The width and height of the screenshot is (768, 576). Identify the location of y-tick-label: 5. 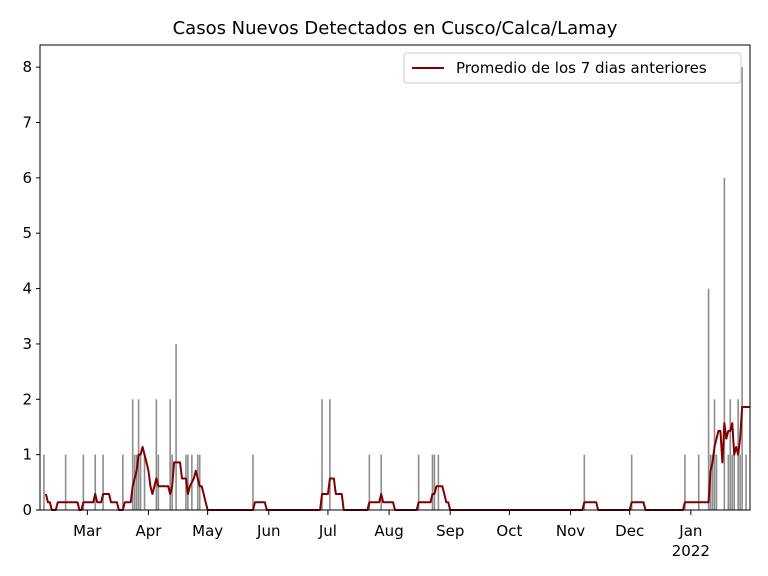
(27, 233).